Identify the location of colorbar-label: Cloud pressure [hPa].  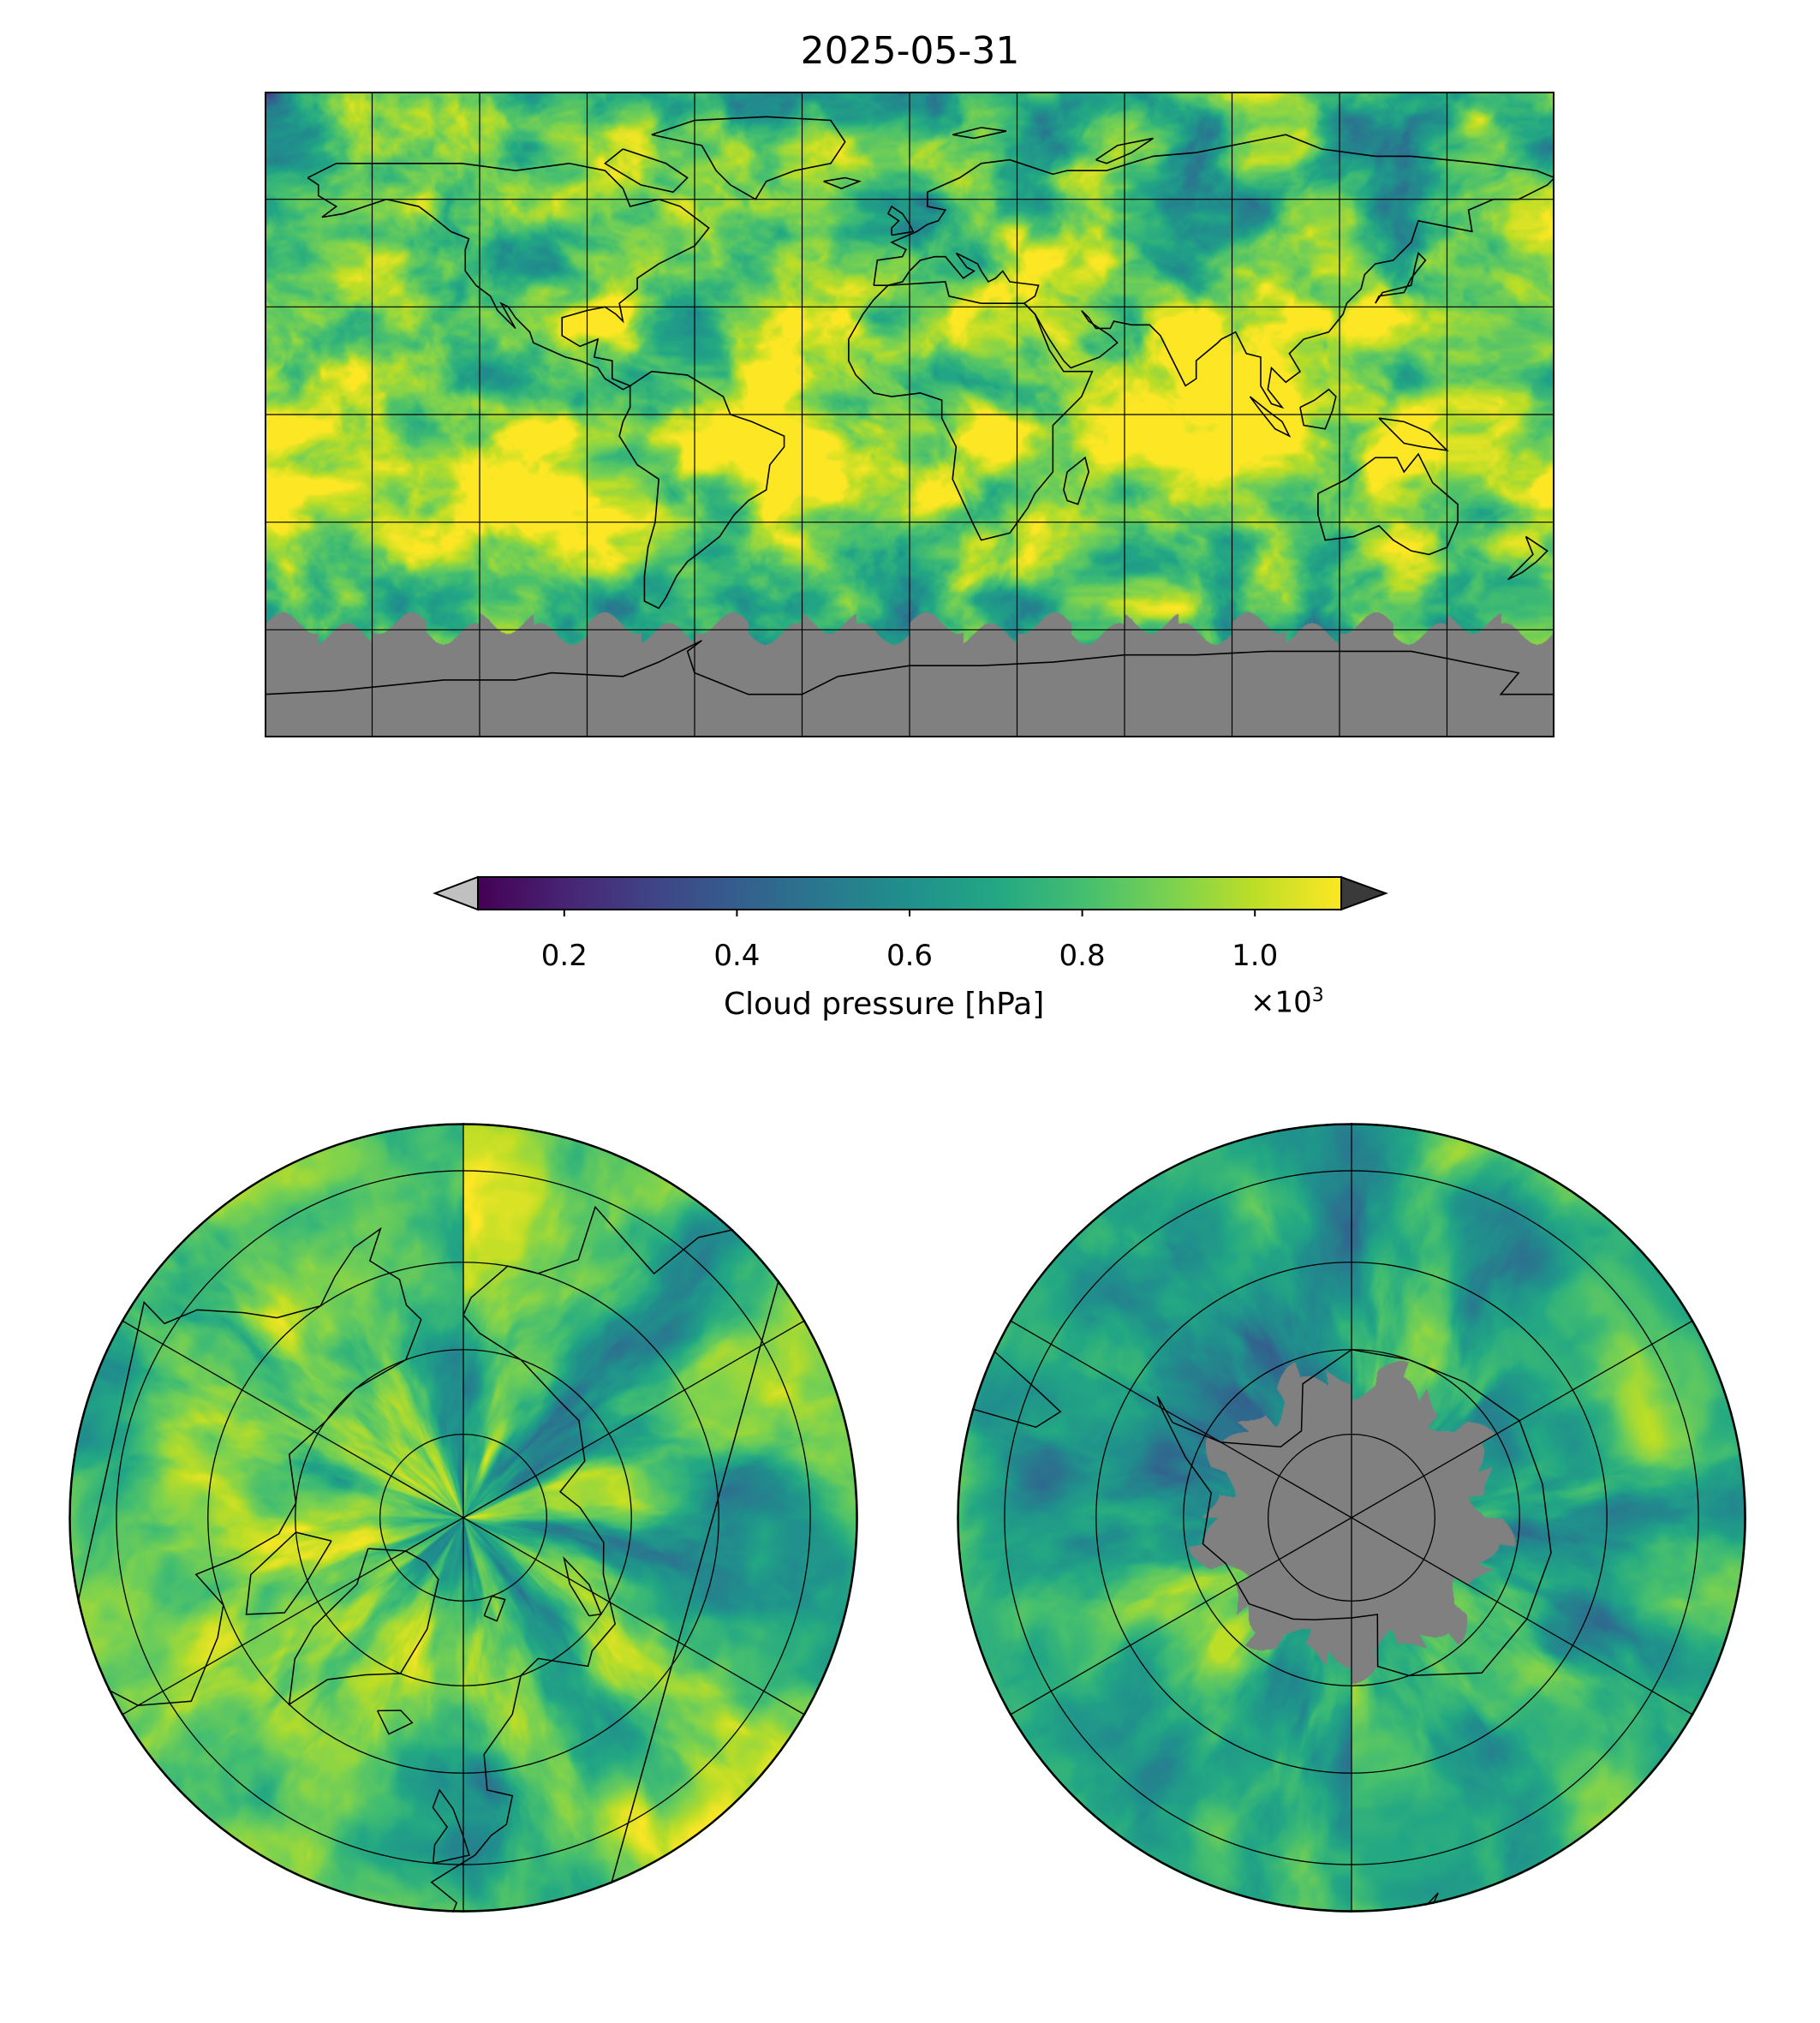
(885, 1004).